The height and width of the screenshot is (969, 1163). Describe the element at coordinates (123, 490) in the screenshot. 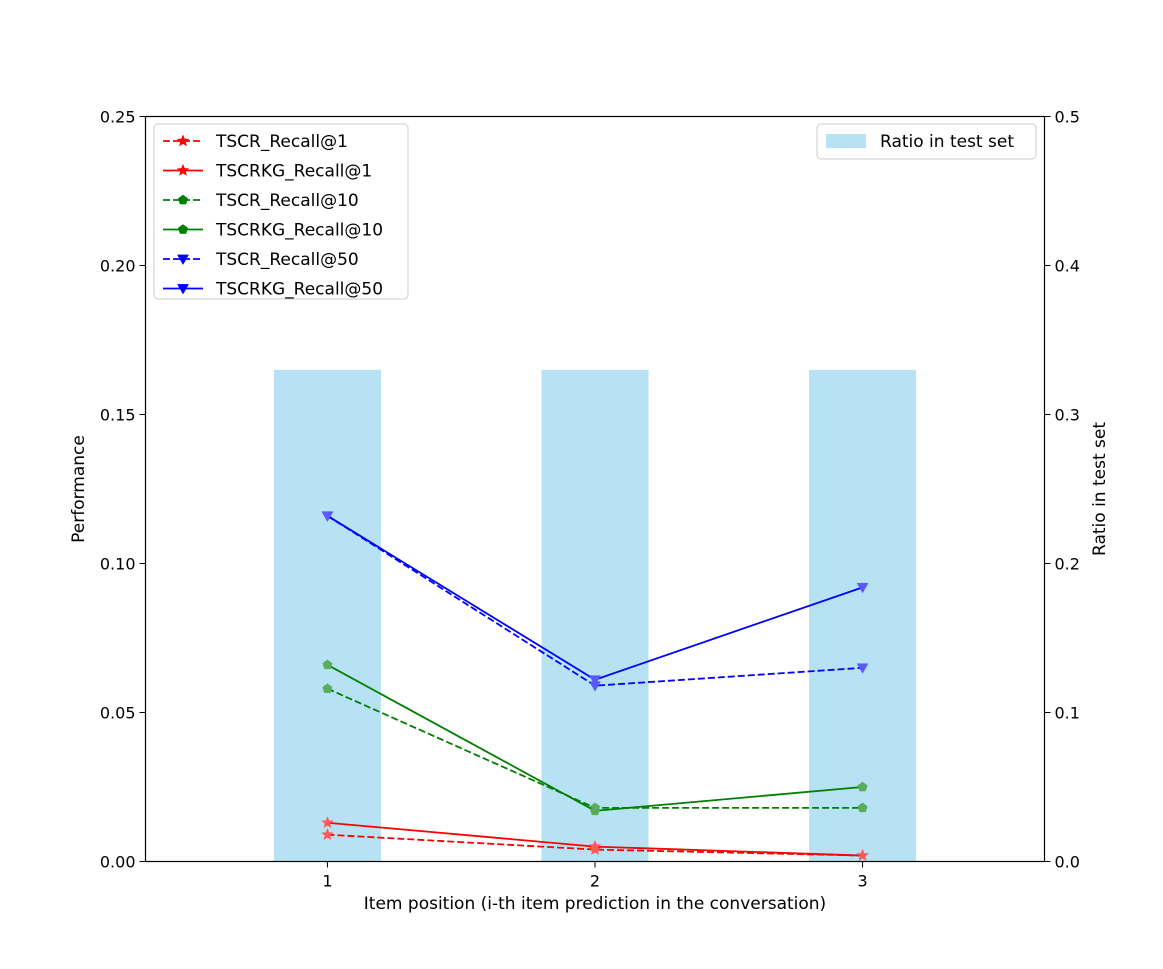

I see `y-ticks-left: 0.00 0.05 0.10 0.15 0.20 0.25` at that location.